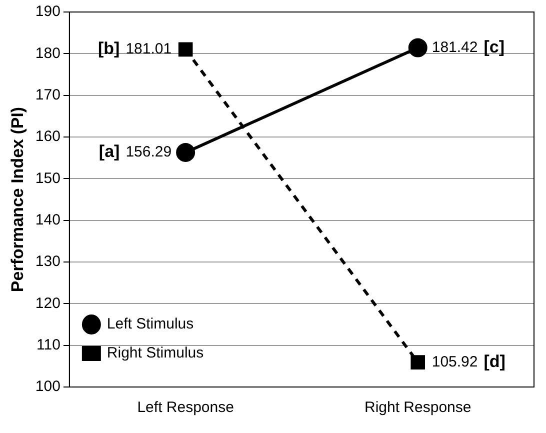  Describe the element at coordinates (149, 152) in the screenshot. I see `data-label: 156.29` at that location.